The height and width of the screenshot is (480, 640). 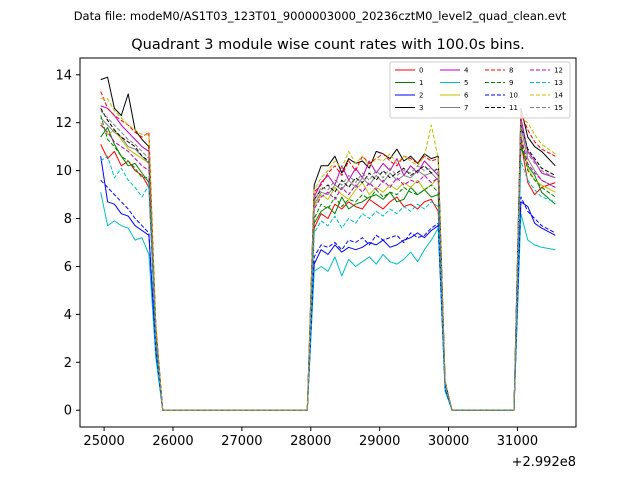 I want to click on x-tick-label: 26000, so click(x=172, y=441).